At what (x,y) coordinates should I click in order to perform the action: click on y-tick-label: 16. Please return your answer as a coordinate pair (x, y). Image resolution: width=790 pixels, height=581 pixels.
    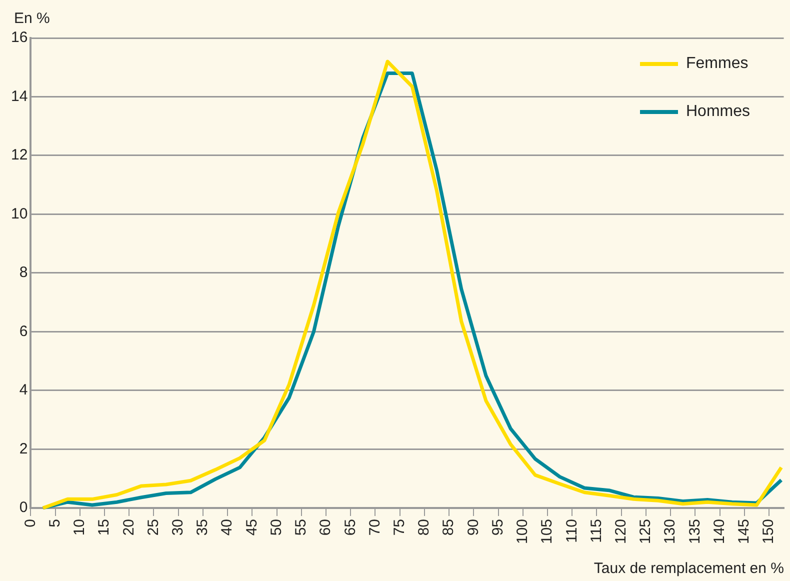
    Looking at the image, I should click on (19, 37).